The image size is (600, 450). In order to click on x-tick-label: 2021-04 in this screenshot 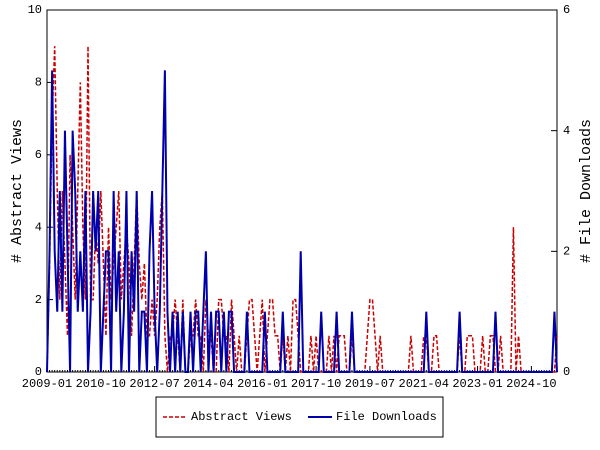, I will do `click(424, 384)`.